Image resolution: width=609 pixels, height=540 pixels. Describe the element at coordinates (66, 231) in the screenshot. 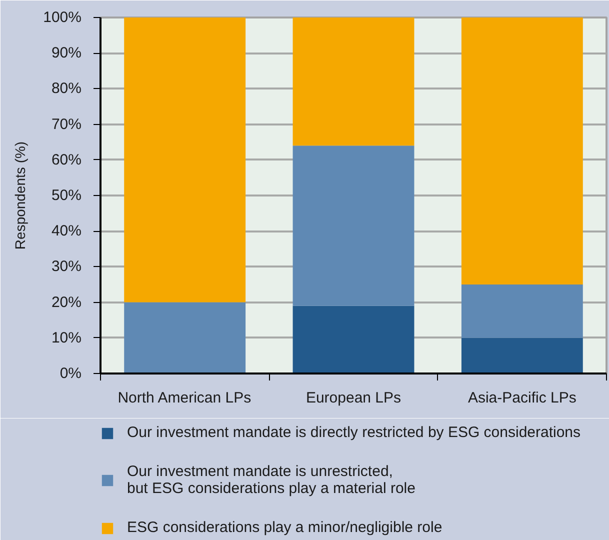

I see `y-tick-label: 40%` at that location.